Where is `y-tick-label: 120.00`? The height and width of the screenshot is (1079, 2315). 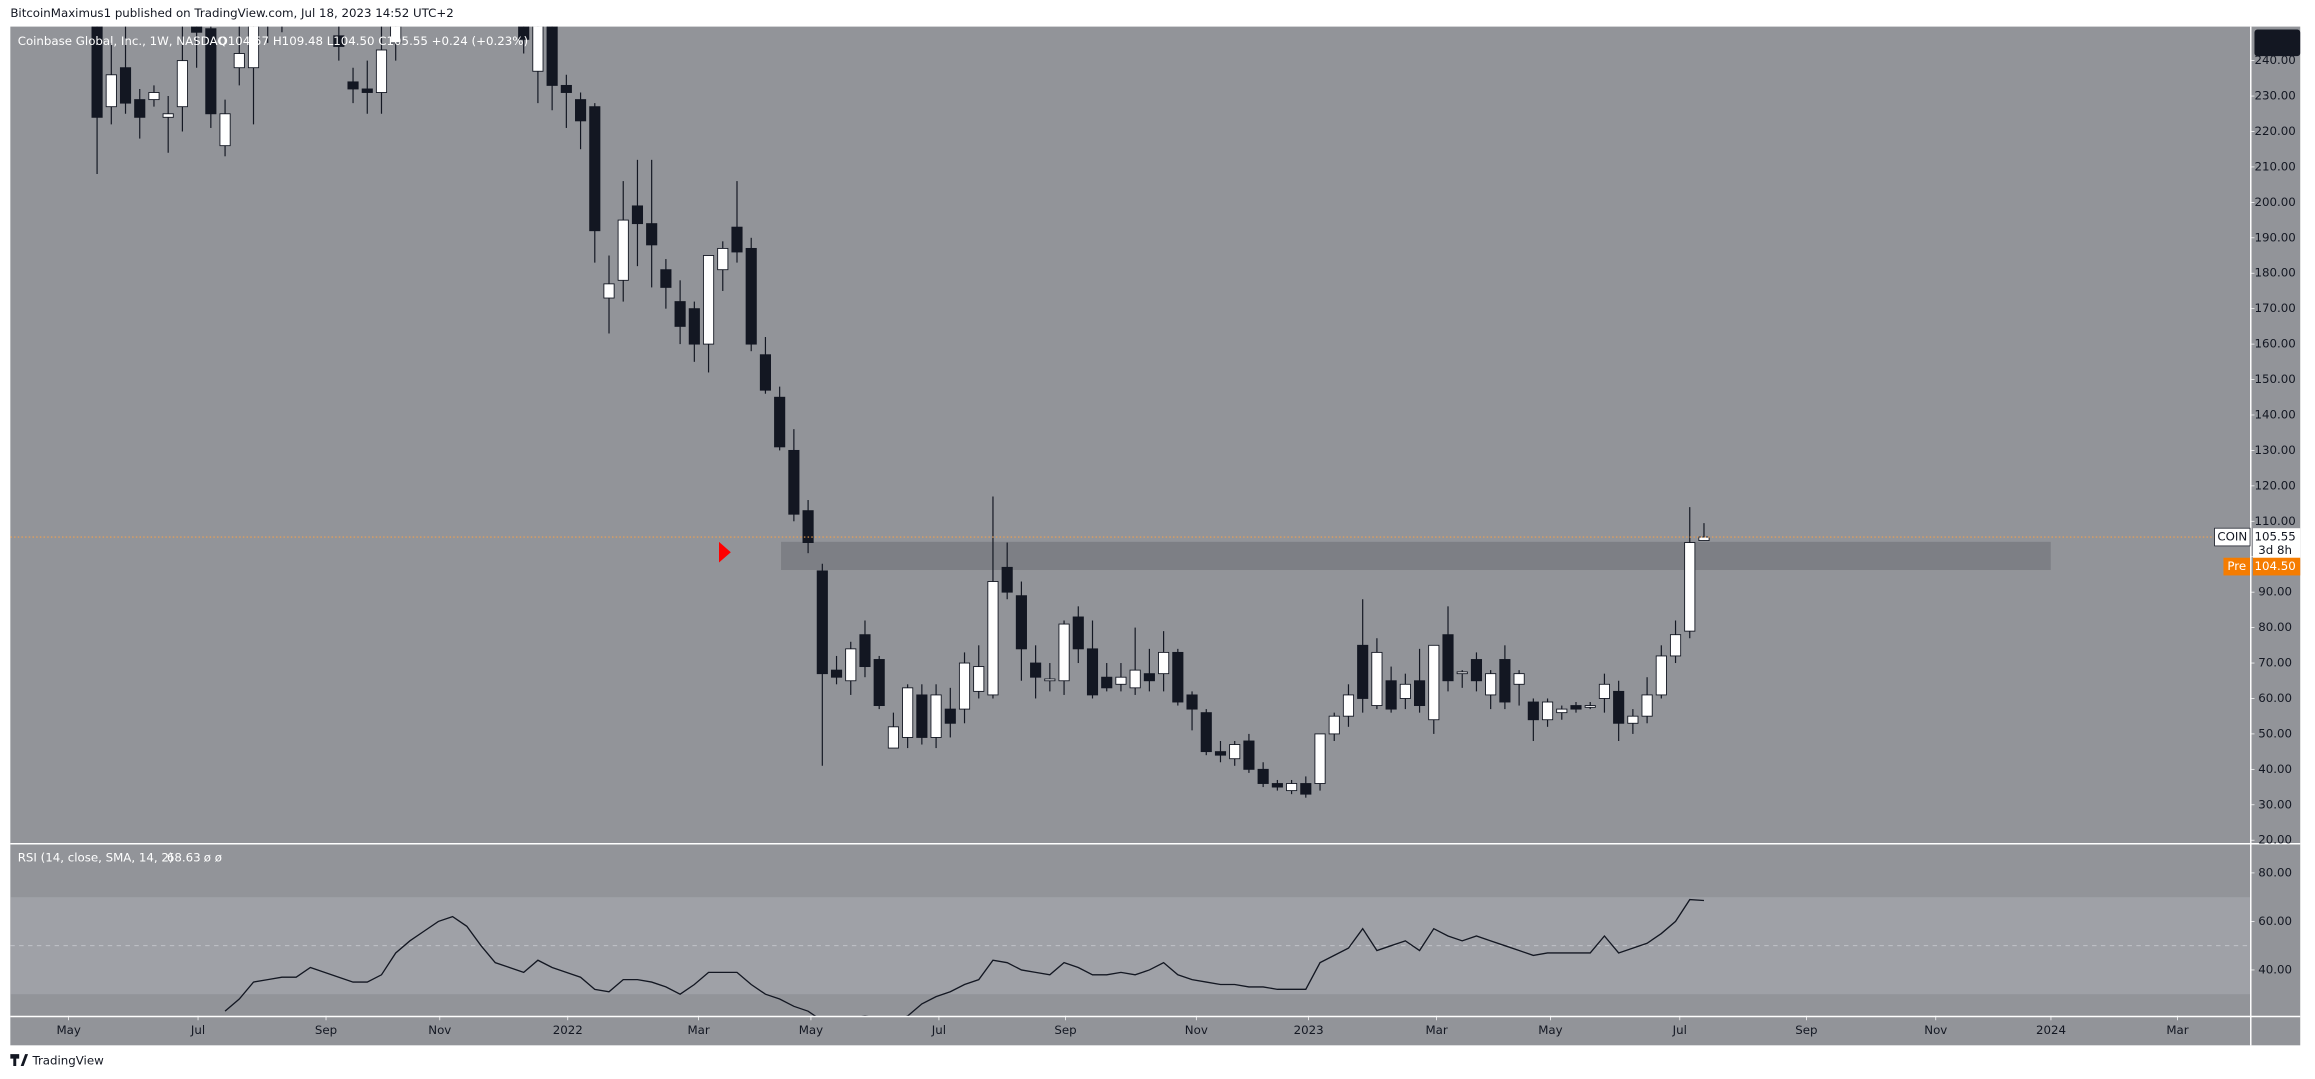 y-tick-label: 120.00 is located at coordinates (2274, 485).